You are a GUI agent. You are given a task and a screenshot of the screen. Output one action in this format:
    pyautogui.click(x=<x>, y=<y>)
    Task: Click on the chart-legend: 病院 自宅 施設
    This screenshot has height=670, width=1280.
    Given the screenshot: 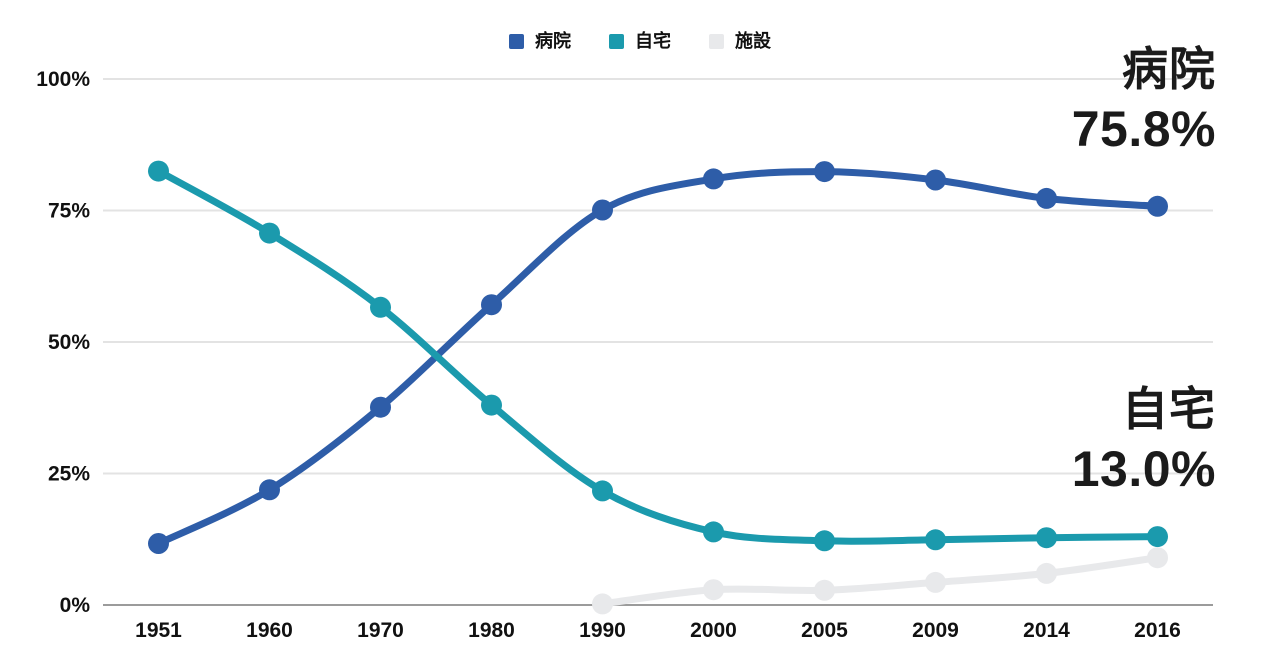 What is the action you would take?
    pyautogui.click(x=640, y=41)
    